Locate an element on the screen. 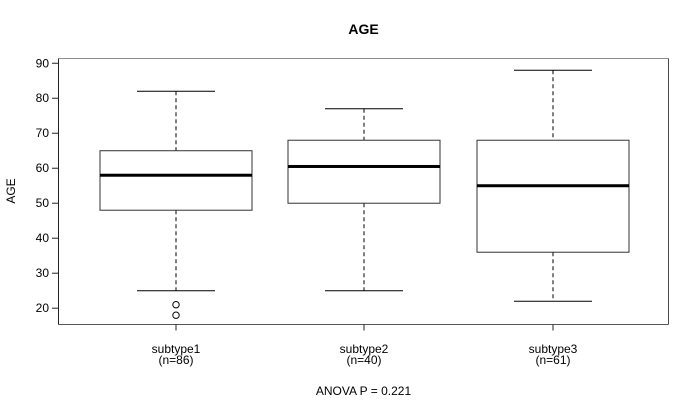 This screenshot has width=700, height=400. x-category-count: (n=86) is located at coordinates (175, 360).